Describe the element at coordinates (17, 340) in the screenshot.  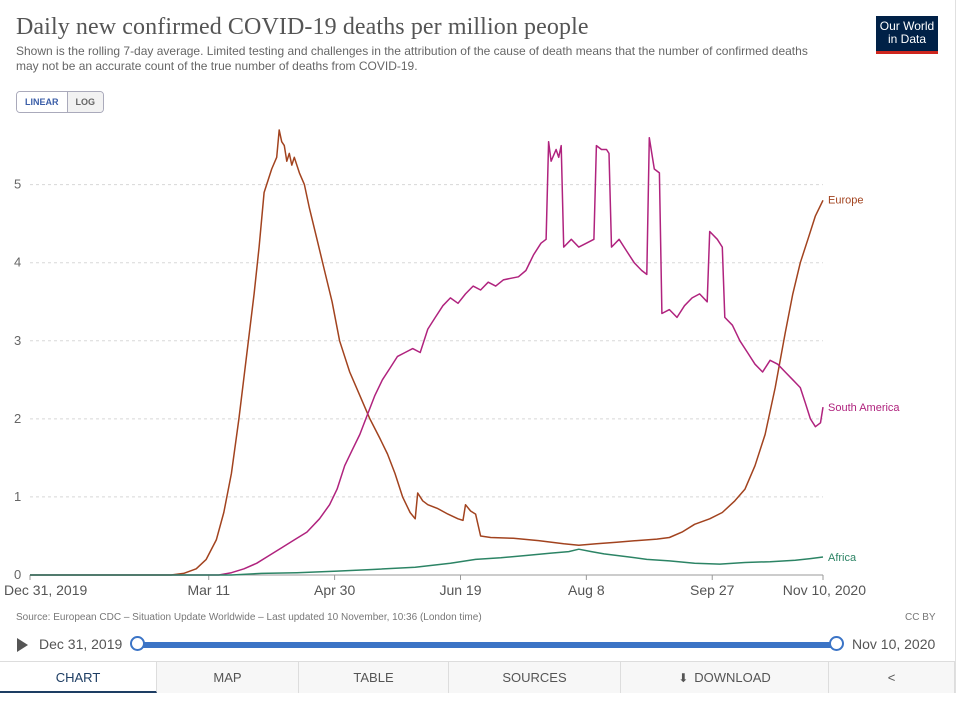
I see `y-tick-label: 3` at that location.